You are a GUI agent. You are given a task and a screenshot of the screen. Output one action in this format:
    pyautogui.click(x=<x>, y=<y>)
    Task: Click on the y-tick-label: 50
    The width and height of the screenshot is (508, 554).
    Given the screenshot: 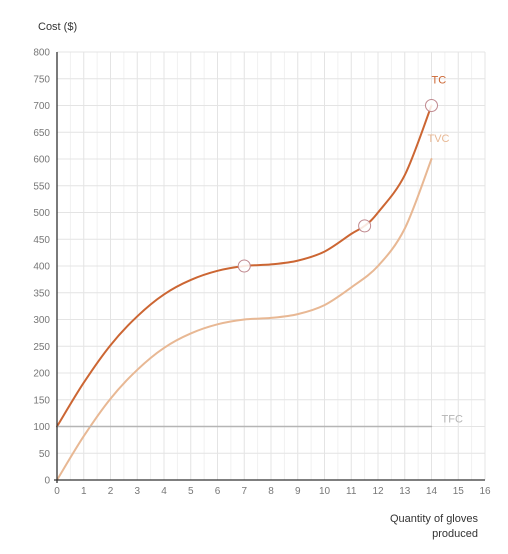 What is the action you would take?
    pyautogui.click(x=45, y=454)
    